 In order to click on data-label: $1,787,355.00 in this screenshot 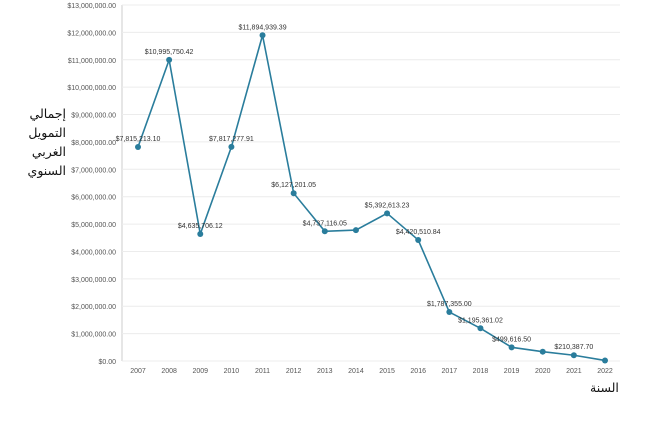, I will do `click(449, 304)`.